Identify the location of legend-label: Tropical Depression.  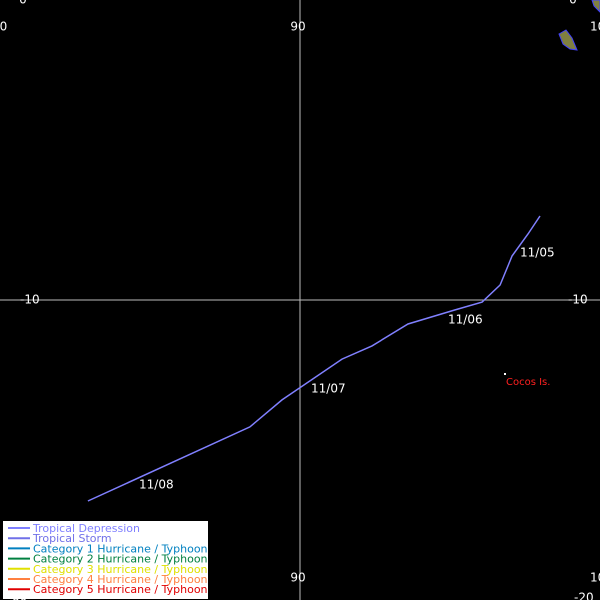
(86, 528).